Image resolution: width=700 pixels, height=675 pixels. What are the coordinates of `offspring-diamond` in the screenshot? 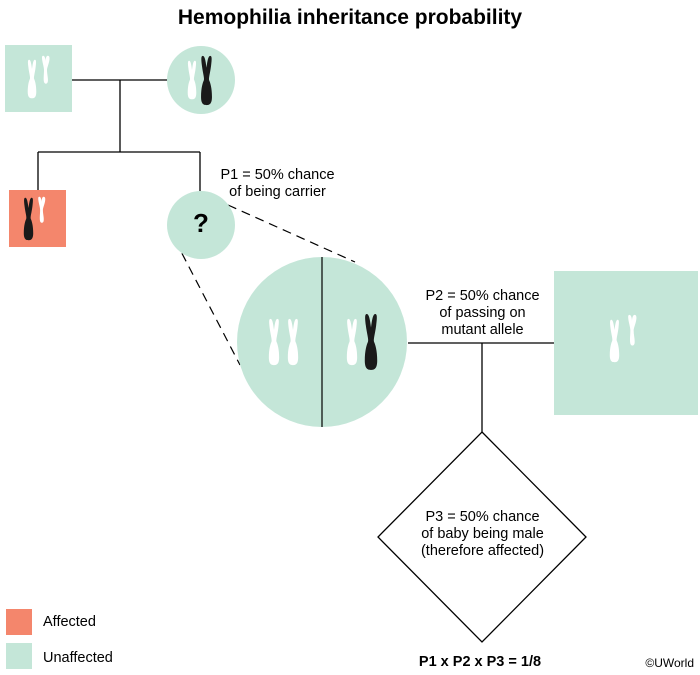 It's located at (482, 537).